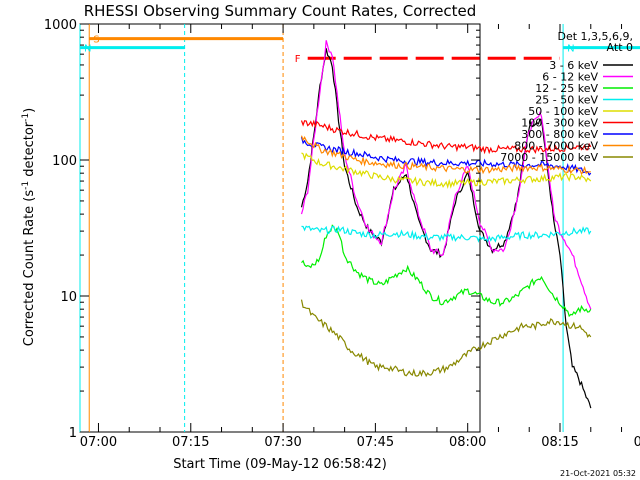  Describe the element at coordinates (559, 123) in the screenshot. I see `legend-label: 100 - 300 keV` at that location.